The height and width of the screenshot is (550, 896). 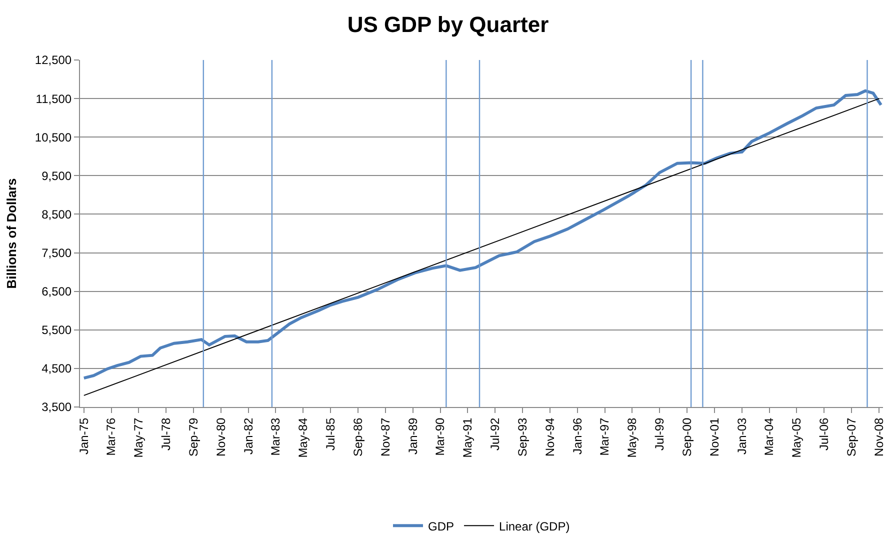 I want to click on y-tick-label: 10,500, so click(x=53, y=137).